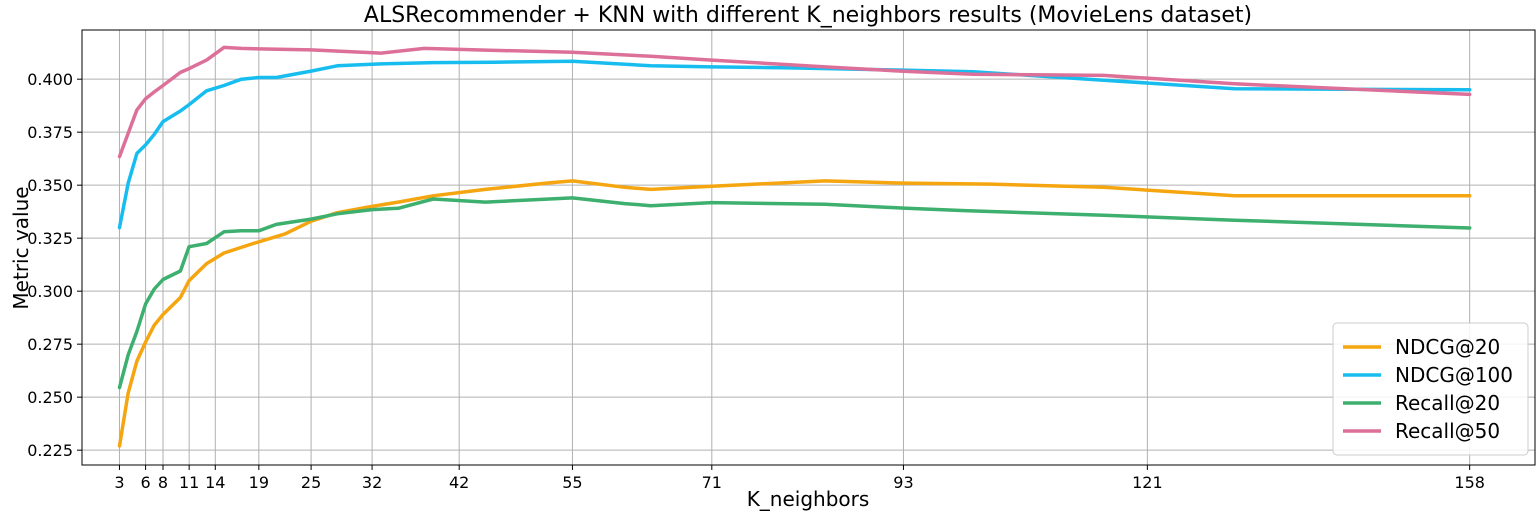 Image resolution: width=1540 pixels, height=517 pixels. What do you see at coordinates (1469, 482) in the screenshot?
I see `x-tick-label: 158` at bounding box center [1469, 482].